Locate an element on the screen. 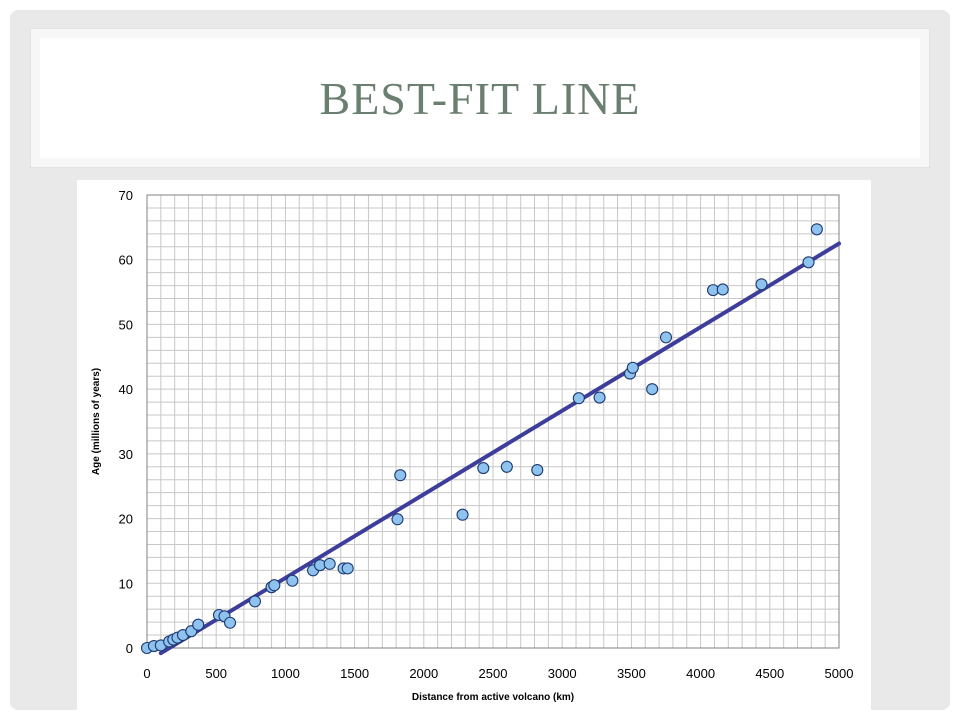  x-tick-label: 500 is located at coordinates (216, 673).